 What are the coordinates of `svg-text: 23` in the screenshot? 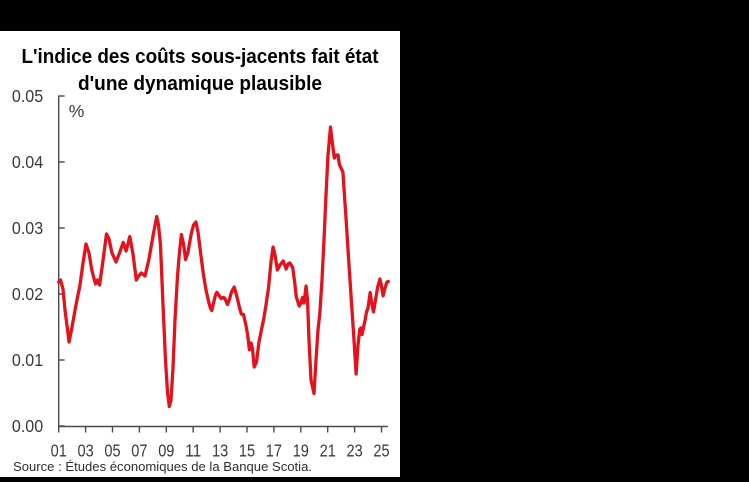 It's located at (355, 450).